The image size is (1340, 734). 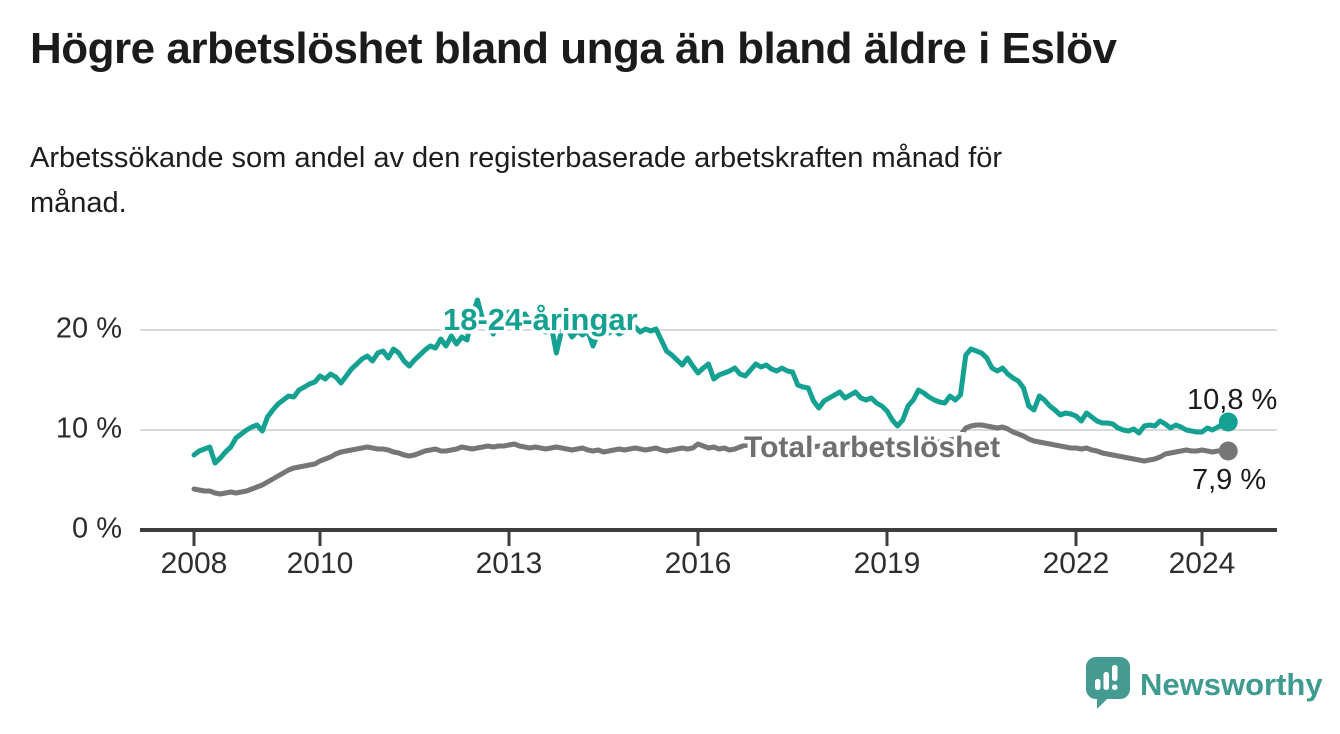 What do you see at coordinates (320, 563) in the screenshot?
I see `x-axis-label-2010: 2010` at bounding box center [320, 563].